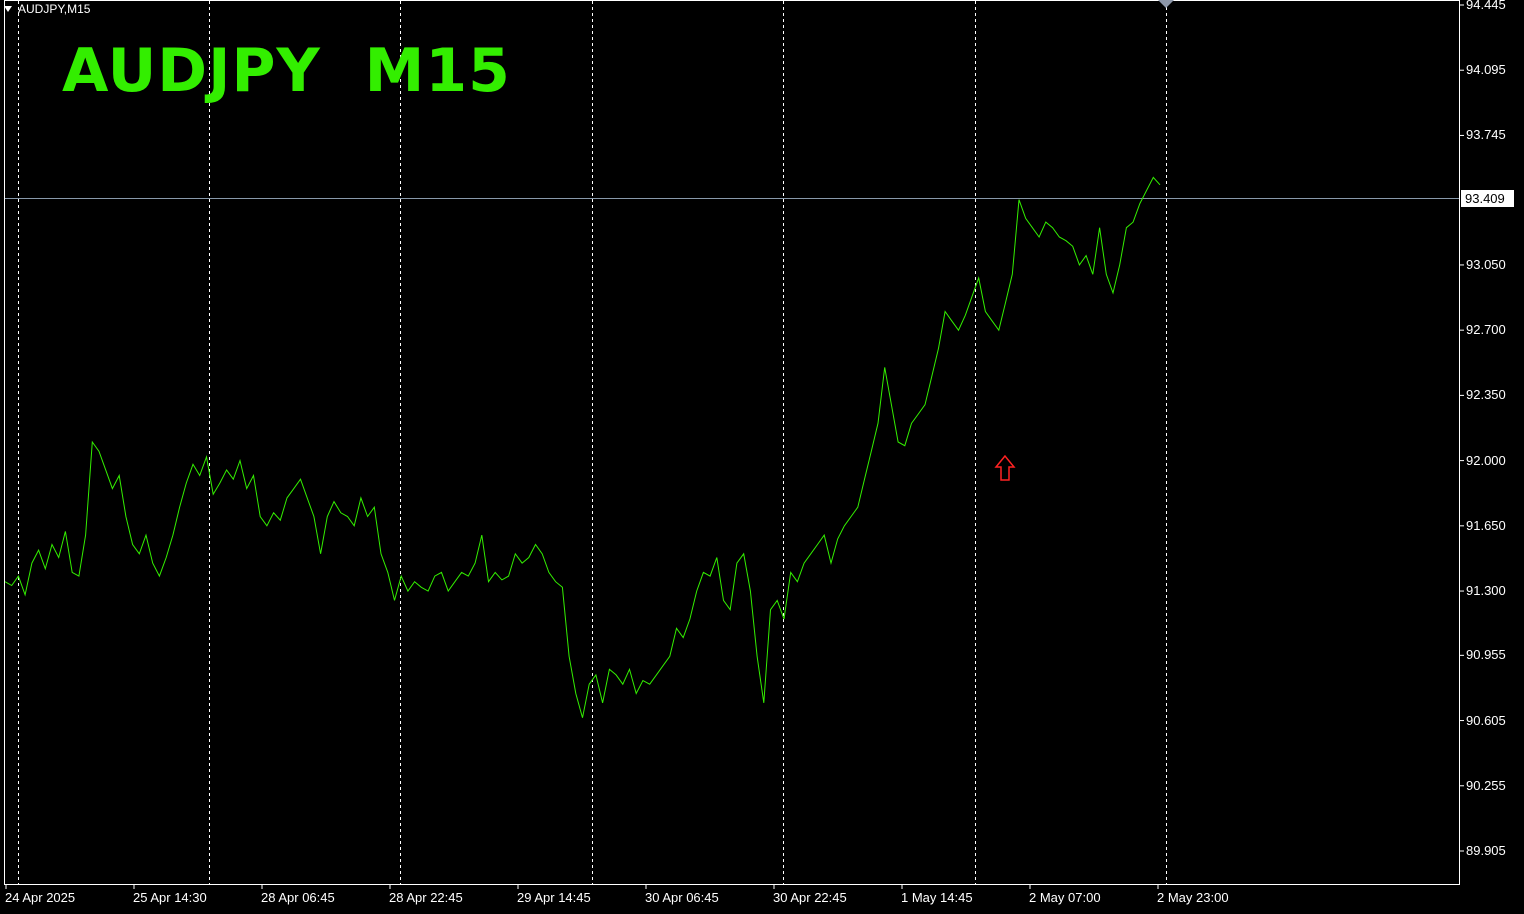  What do you see at coordinates (1486, 785) in the screenshot?
I see `y-tick-label: 90.255` at bounding box center [1486, 785].